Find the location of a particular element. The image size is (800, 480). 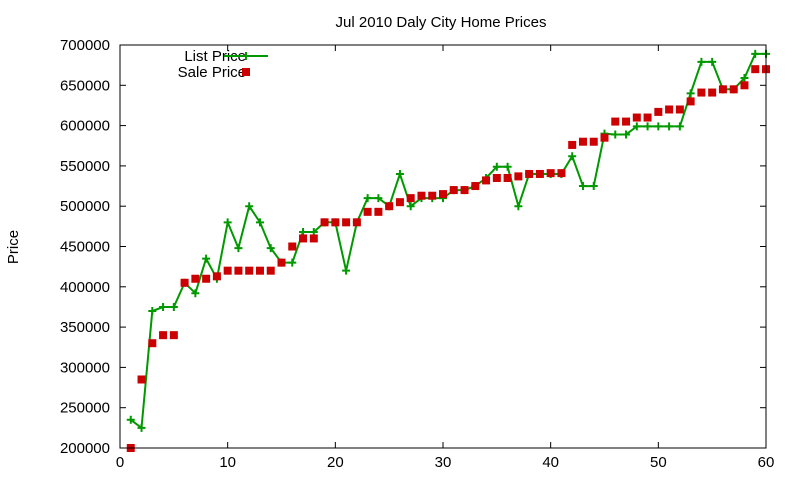

x-tick-label: 40 is located at coordinates (550, 462).